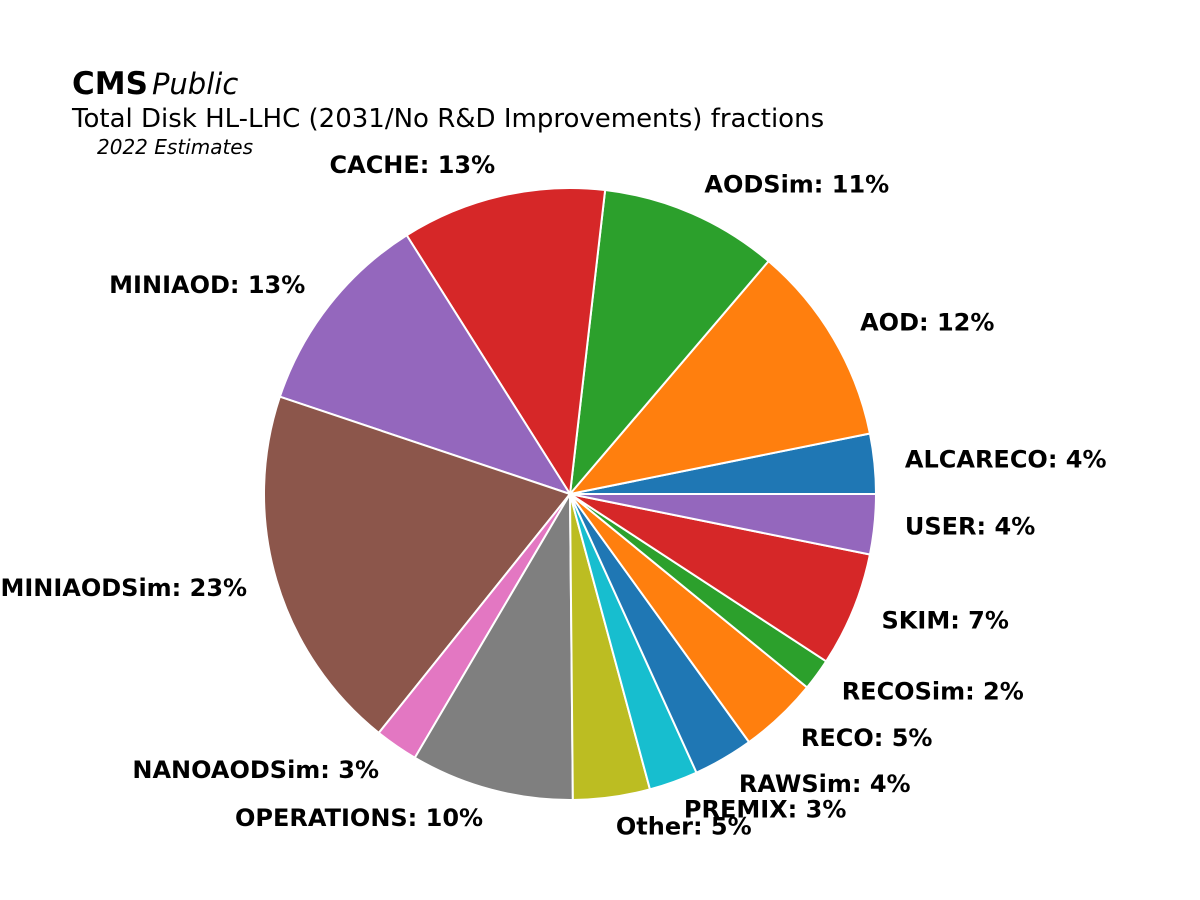 Image resolution: width=1200 pixels, height=900 pixels. What do you see at coordinates (1006, 460) in the screenshot?
I see `pie-label-alcareco: ALCARECO: 4%` at bounding box center [1006, 460].